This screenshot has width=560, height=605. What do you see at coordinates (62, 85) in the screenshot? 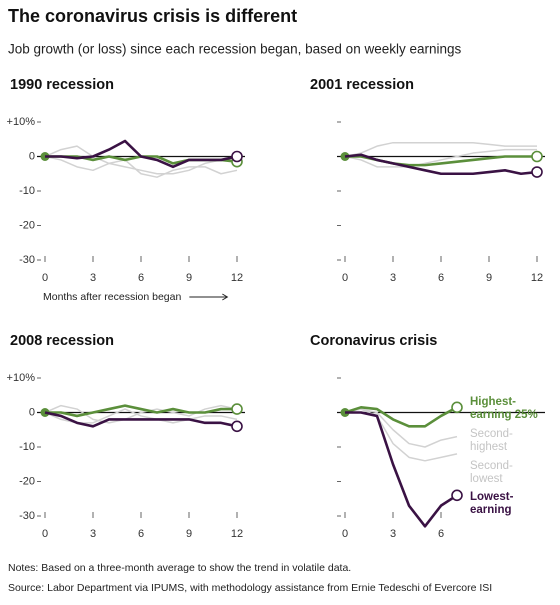
I see `panel-title: 1990 recession` at bounding box center [62, 85].